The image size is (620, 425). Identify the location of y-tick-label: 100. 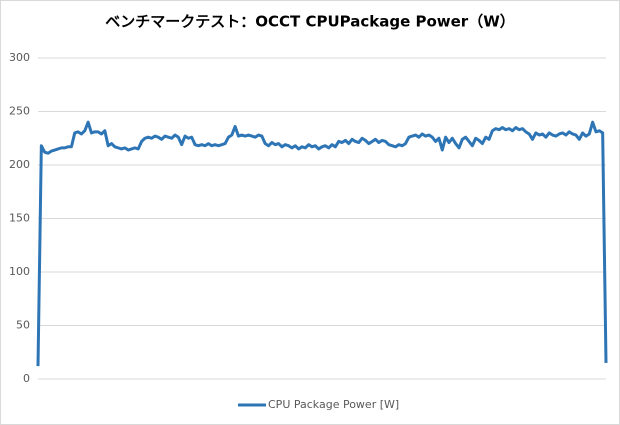
(19, 271).